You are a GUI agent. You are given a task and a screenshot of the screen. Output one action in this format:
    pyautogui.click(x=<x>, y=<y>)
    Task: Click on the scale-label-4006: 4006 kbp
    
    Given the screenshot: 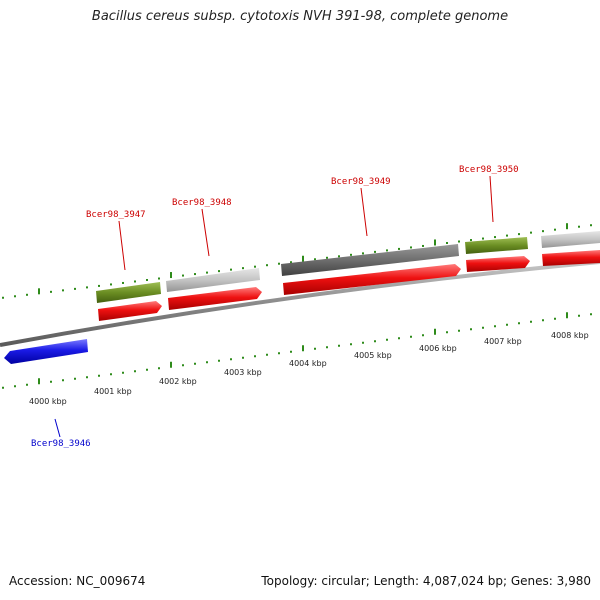 What is the action you would take?
    pyautogui.click(x=438, y=348)
    